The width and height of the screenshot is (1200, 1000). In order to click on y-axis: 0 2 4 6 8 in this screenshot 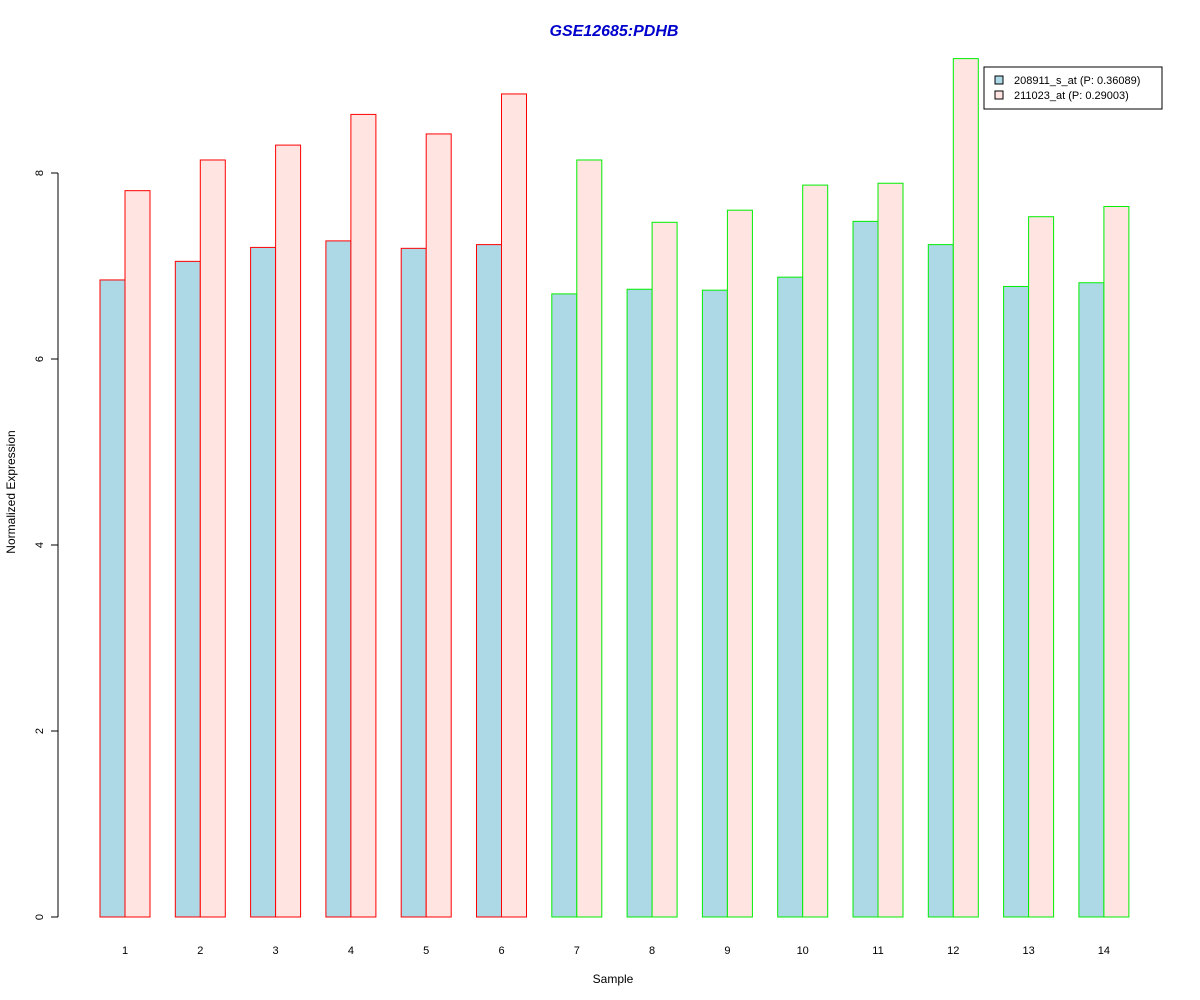, I will do `click(46, 545)`.